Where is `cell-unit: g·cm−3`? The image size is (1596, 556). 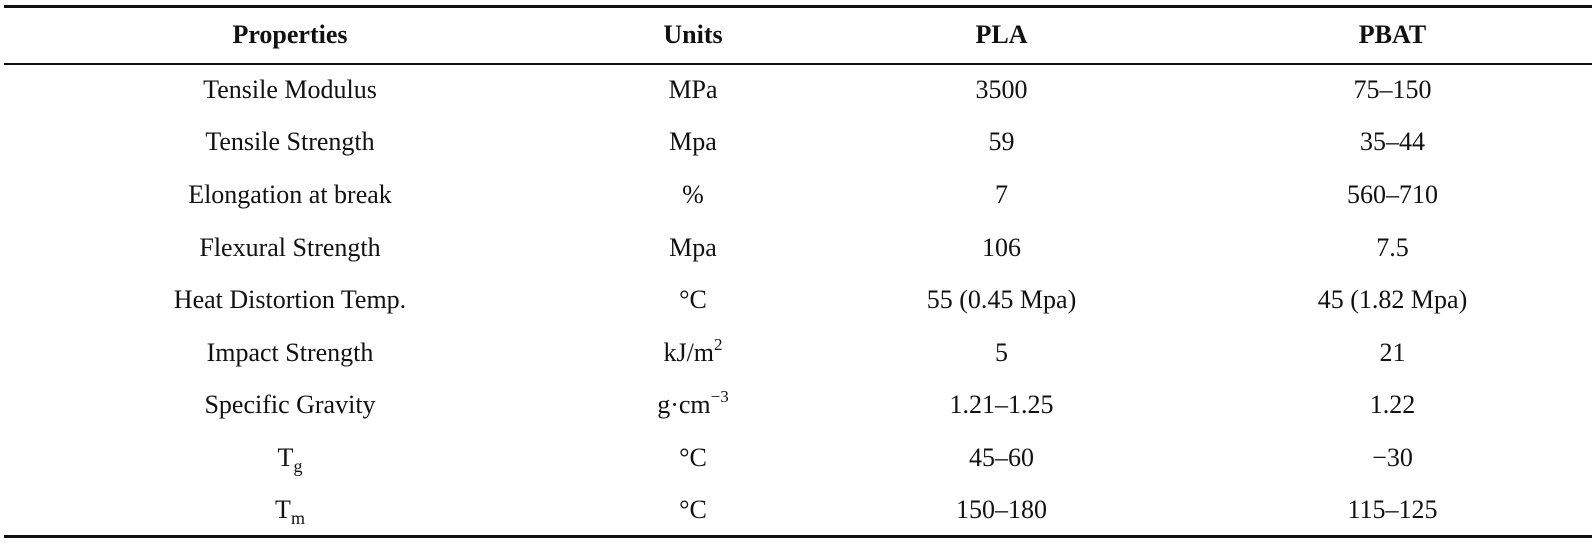
cell-unit: g·cm−3 is located at coordinates (693, 405).